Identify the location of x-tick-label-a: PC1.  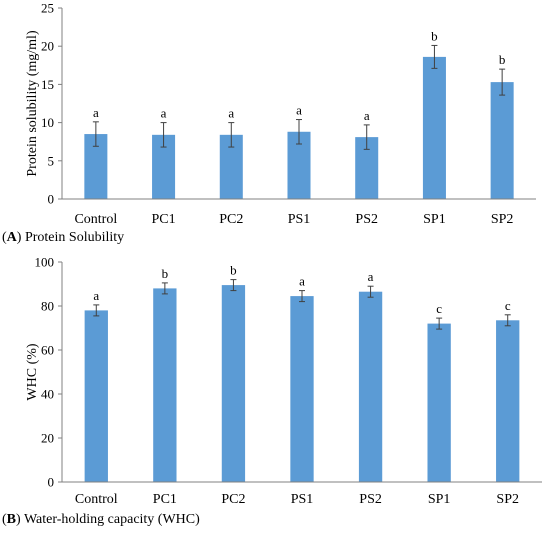
(164, 219).